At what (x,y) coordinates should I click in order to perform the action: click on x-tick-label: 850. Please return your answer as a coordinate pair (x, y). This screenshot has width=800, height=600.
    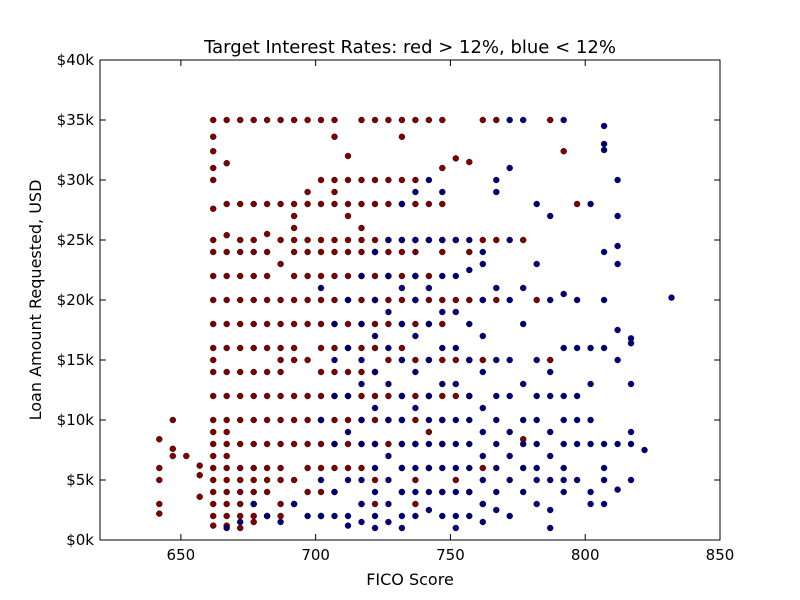
    Looking at the image, I should click on (720, 555).